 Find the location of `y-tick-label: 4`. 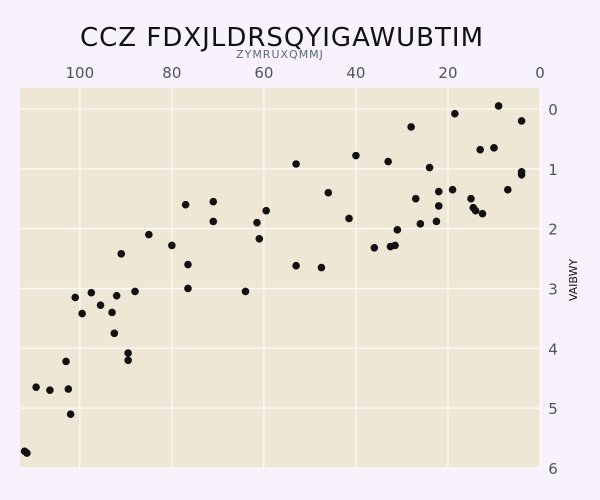

y-tick-label: 4 is located at coordinates (553, 349).